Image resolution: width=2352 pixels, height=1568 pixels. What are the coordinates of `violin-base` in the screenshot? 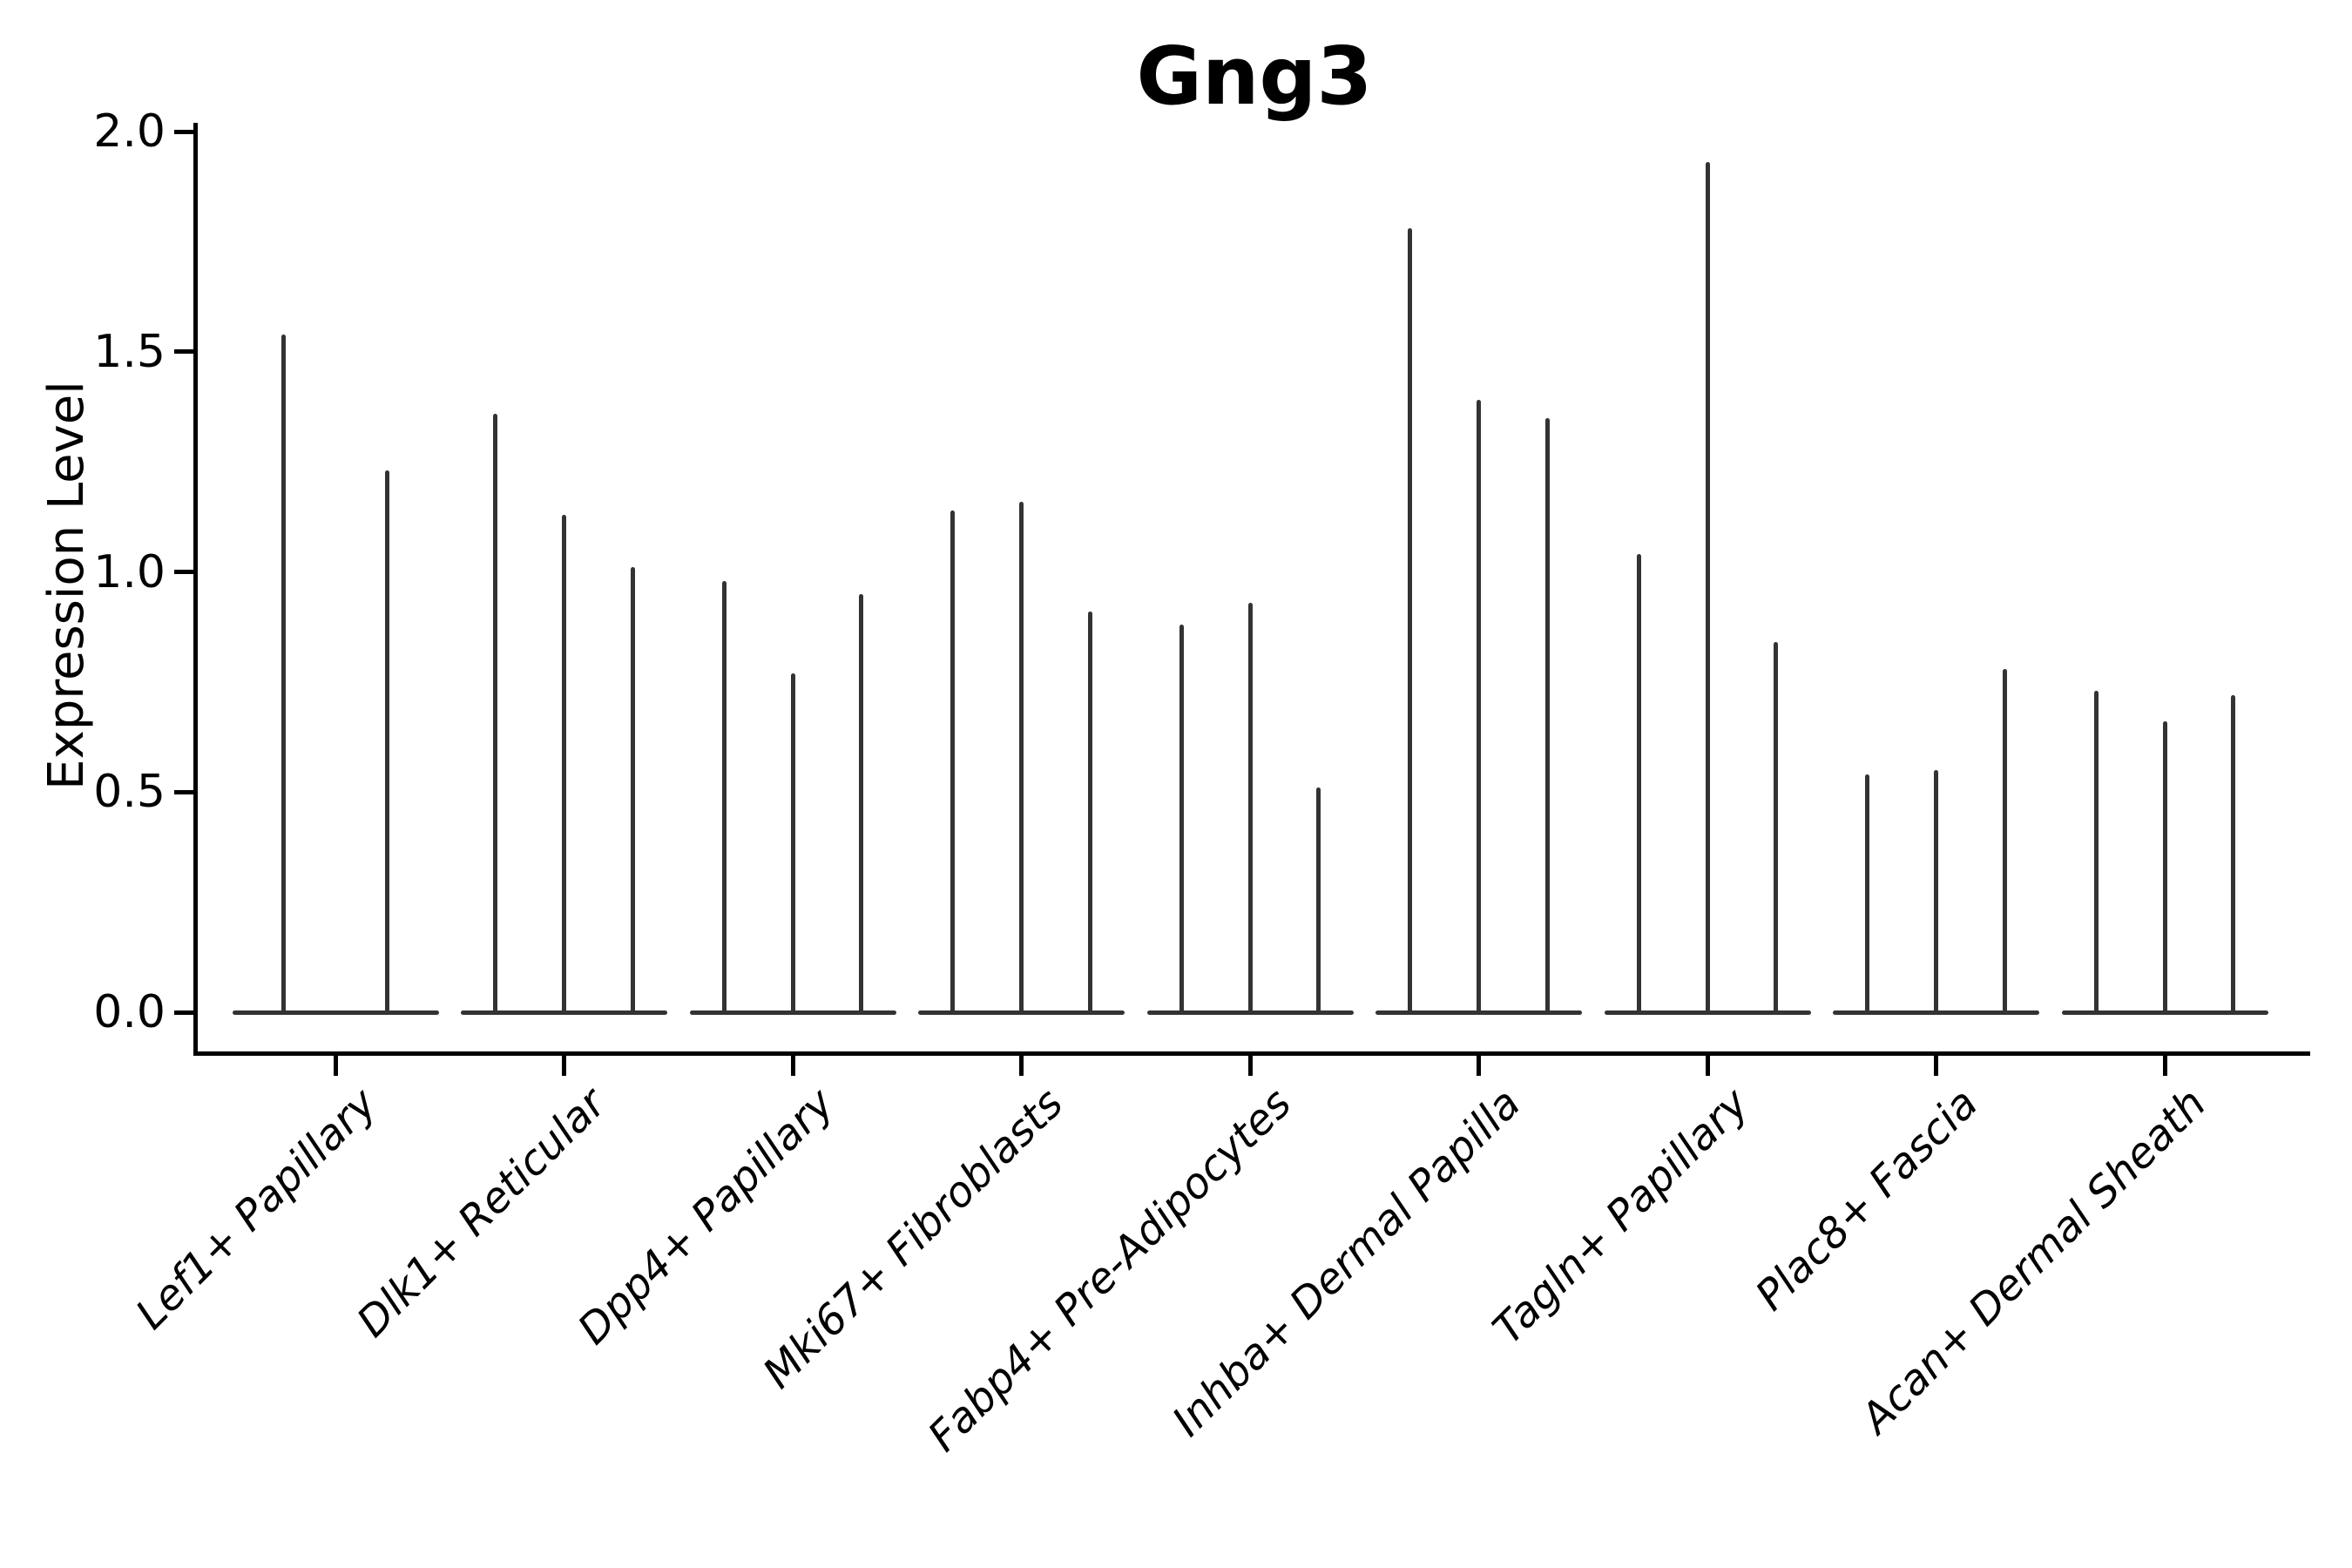 It's located at (335, 1013).